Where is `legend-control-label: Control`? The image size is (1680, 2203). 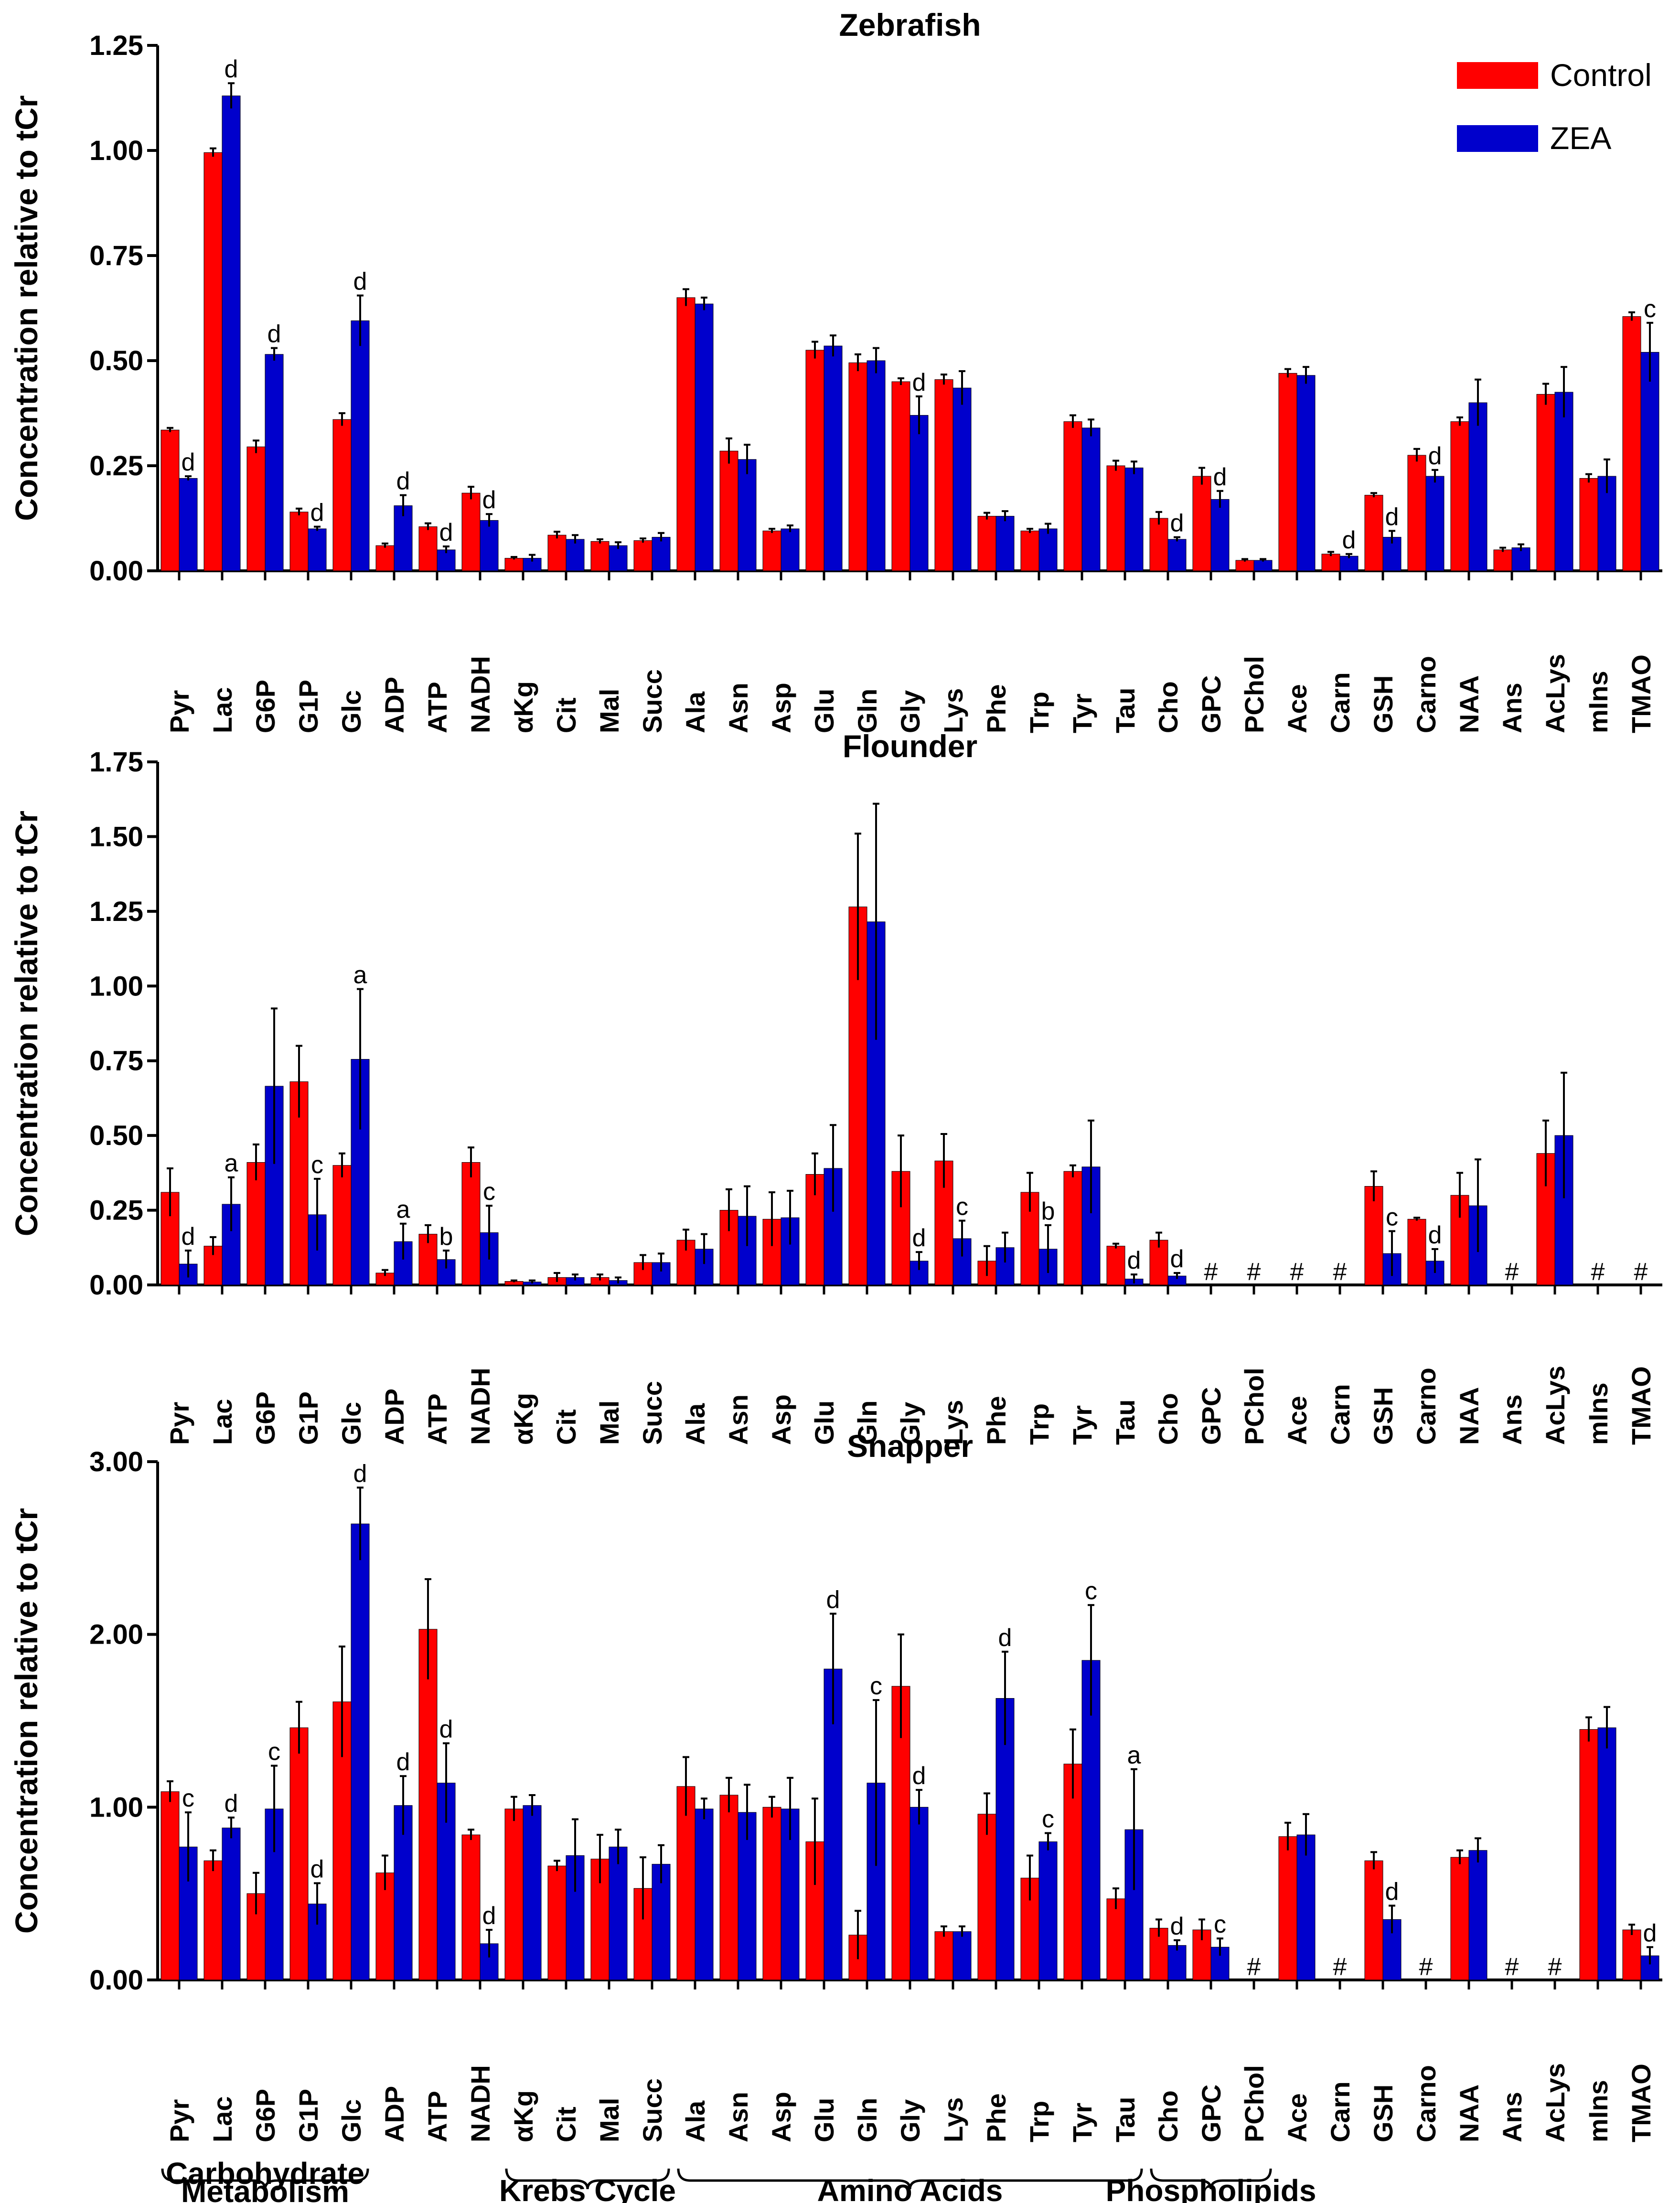
legend-control-label: Control is located at coordinates (1601, 75).